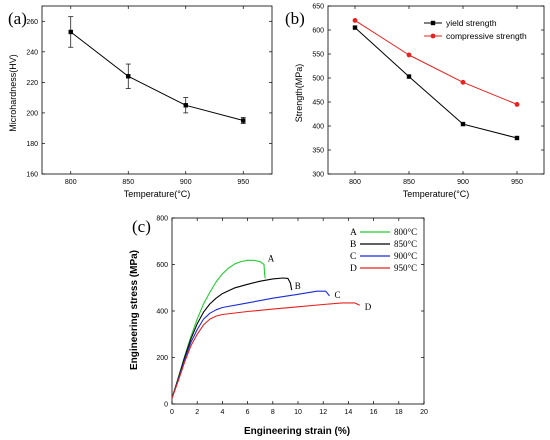  Describe the element at coordinates (517, 182) in the screenshot. I see `panel-b-x-tick-label: 950` at that location.